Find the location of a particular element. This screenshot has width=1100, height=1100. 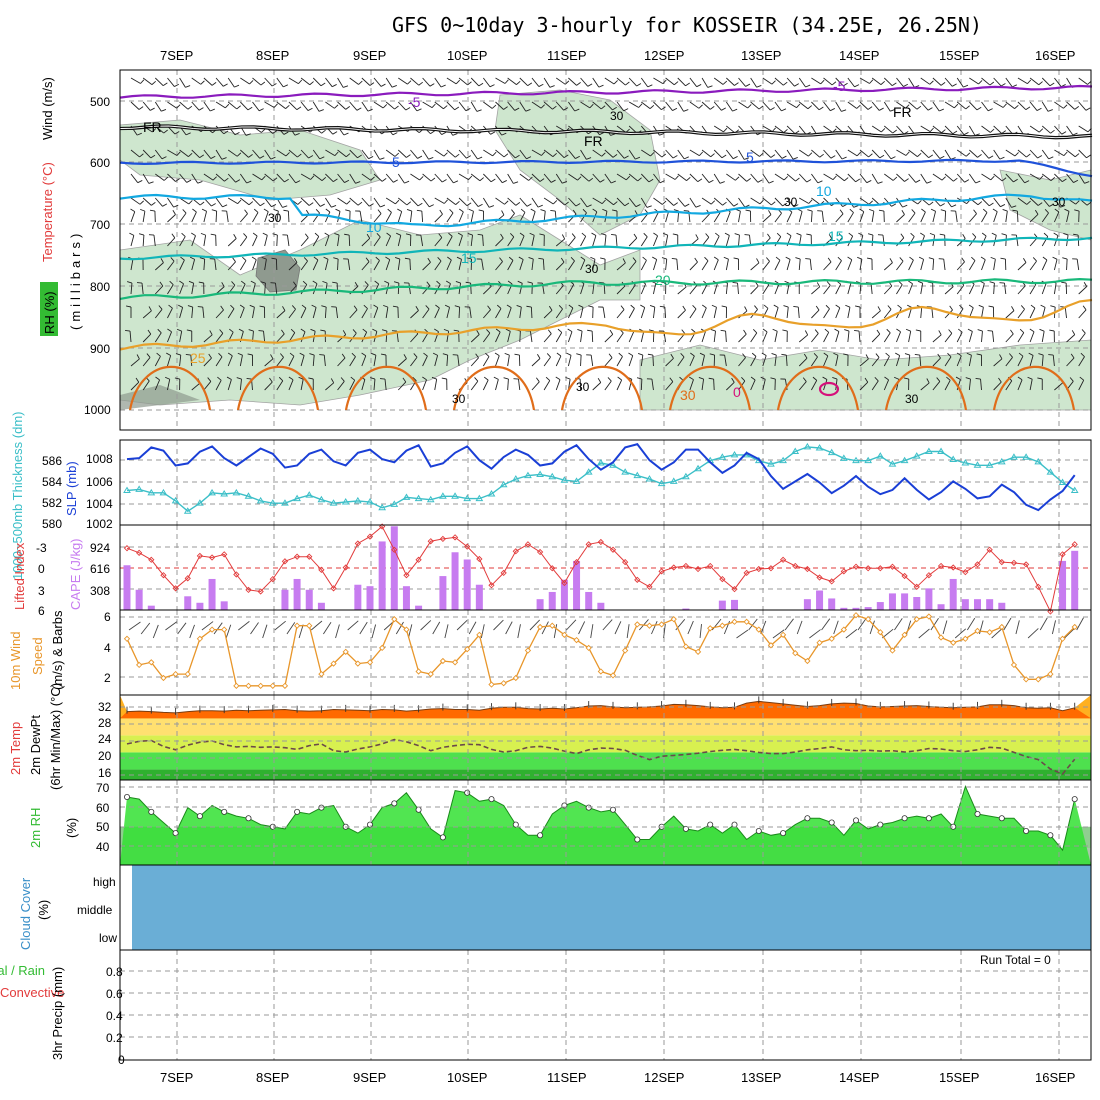

rh-point is located at coordinates (1026, 831).